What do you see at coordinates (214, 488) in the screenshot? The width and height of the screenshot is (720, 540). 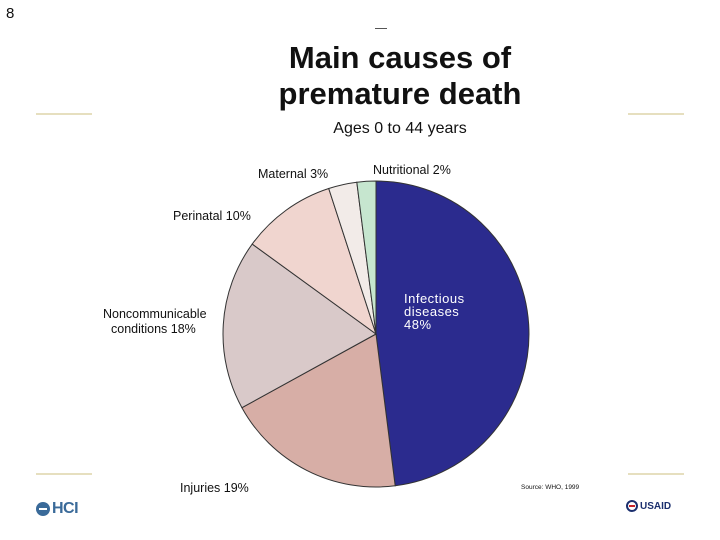 I see `slice-label-injuries: Injuries 19%` at bounding box center [214, 488].